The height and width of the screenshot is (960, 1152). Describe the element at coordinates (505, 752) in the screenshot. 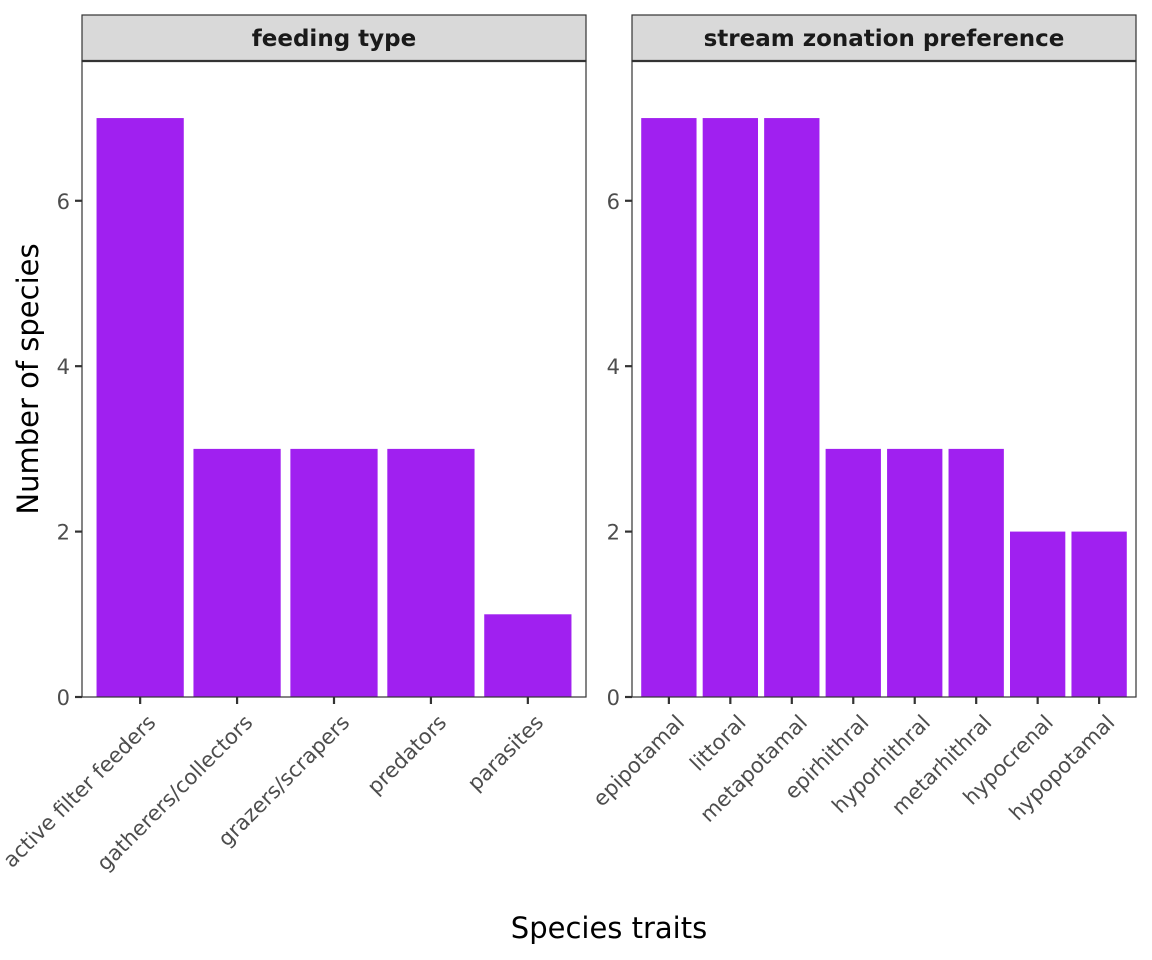

I see `x-tick-label: parasites` at that location.